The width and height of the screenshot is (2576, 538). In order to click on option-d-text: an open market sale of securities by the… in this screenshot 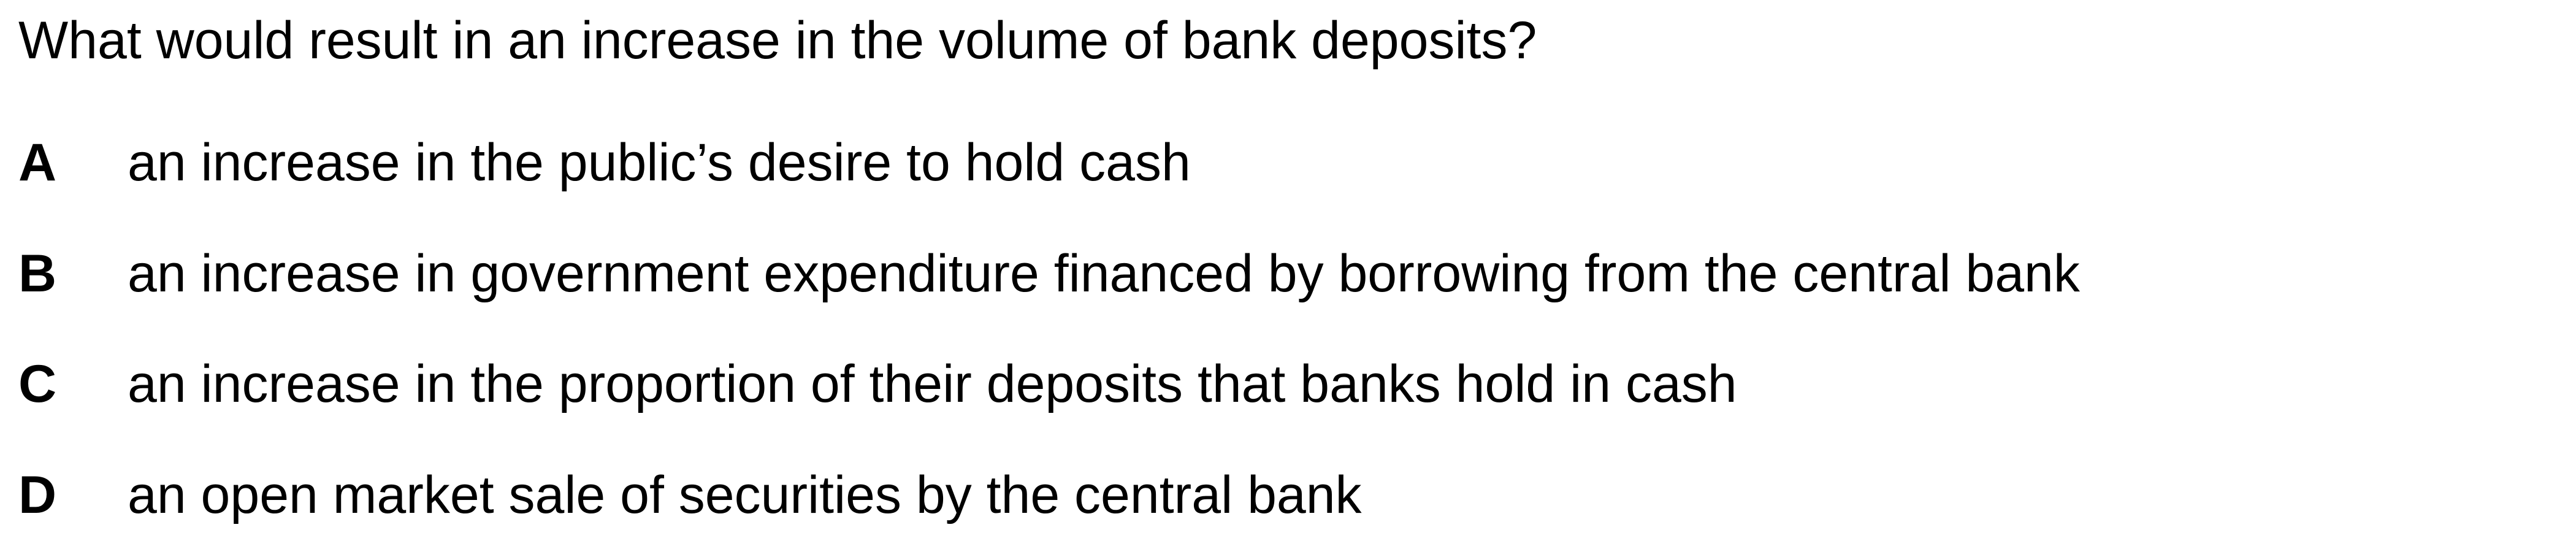, I will do `click(745, 495)`.